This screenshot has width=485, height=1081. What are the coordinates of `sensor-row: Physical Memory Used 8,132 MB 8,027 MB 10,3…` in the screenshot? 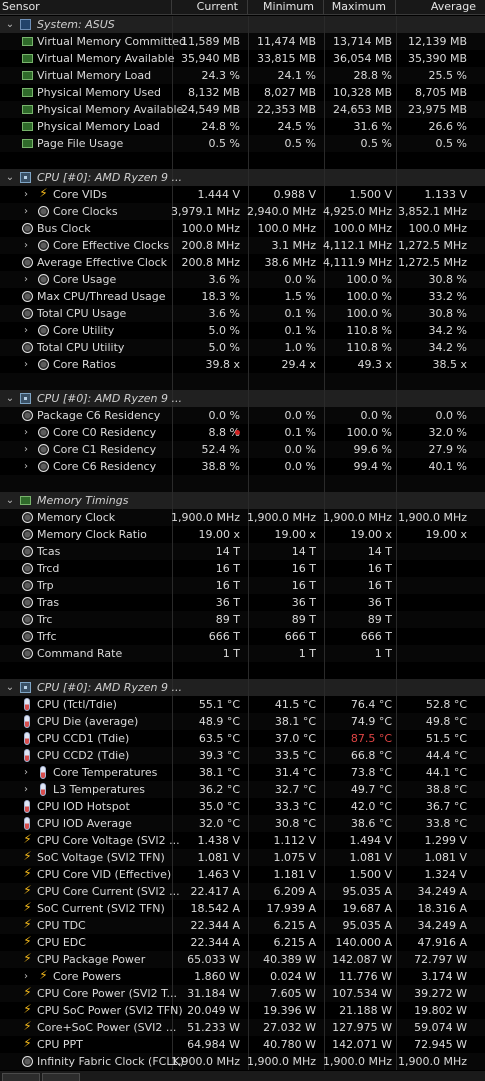 It's located at (242, 92).